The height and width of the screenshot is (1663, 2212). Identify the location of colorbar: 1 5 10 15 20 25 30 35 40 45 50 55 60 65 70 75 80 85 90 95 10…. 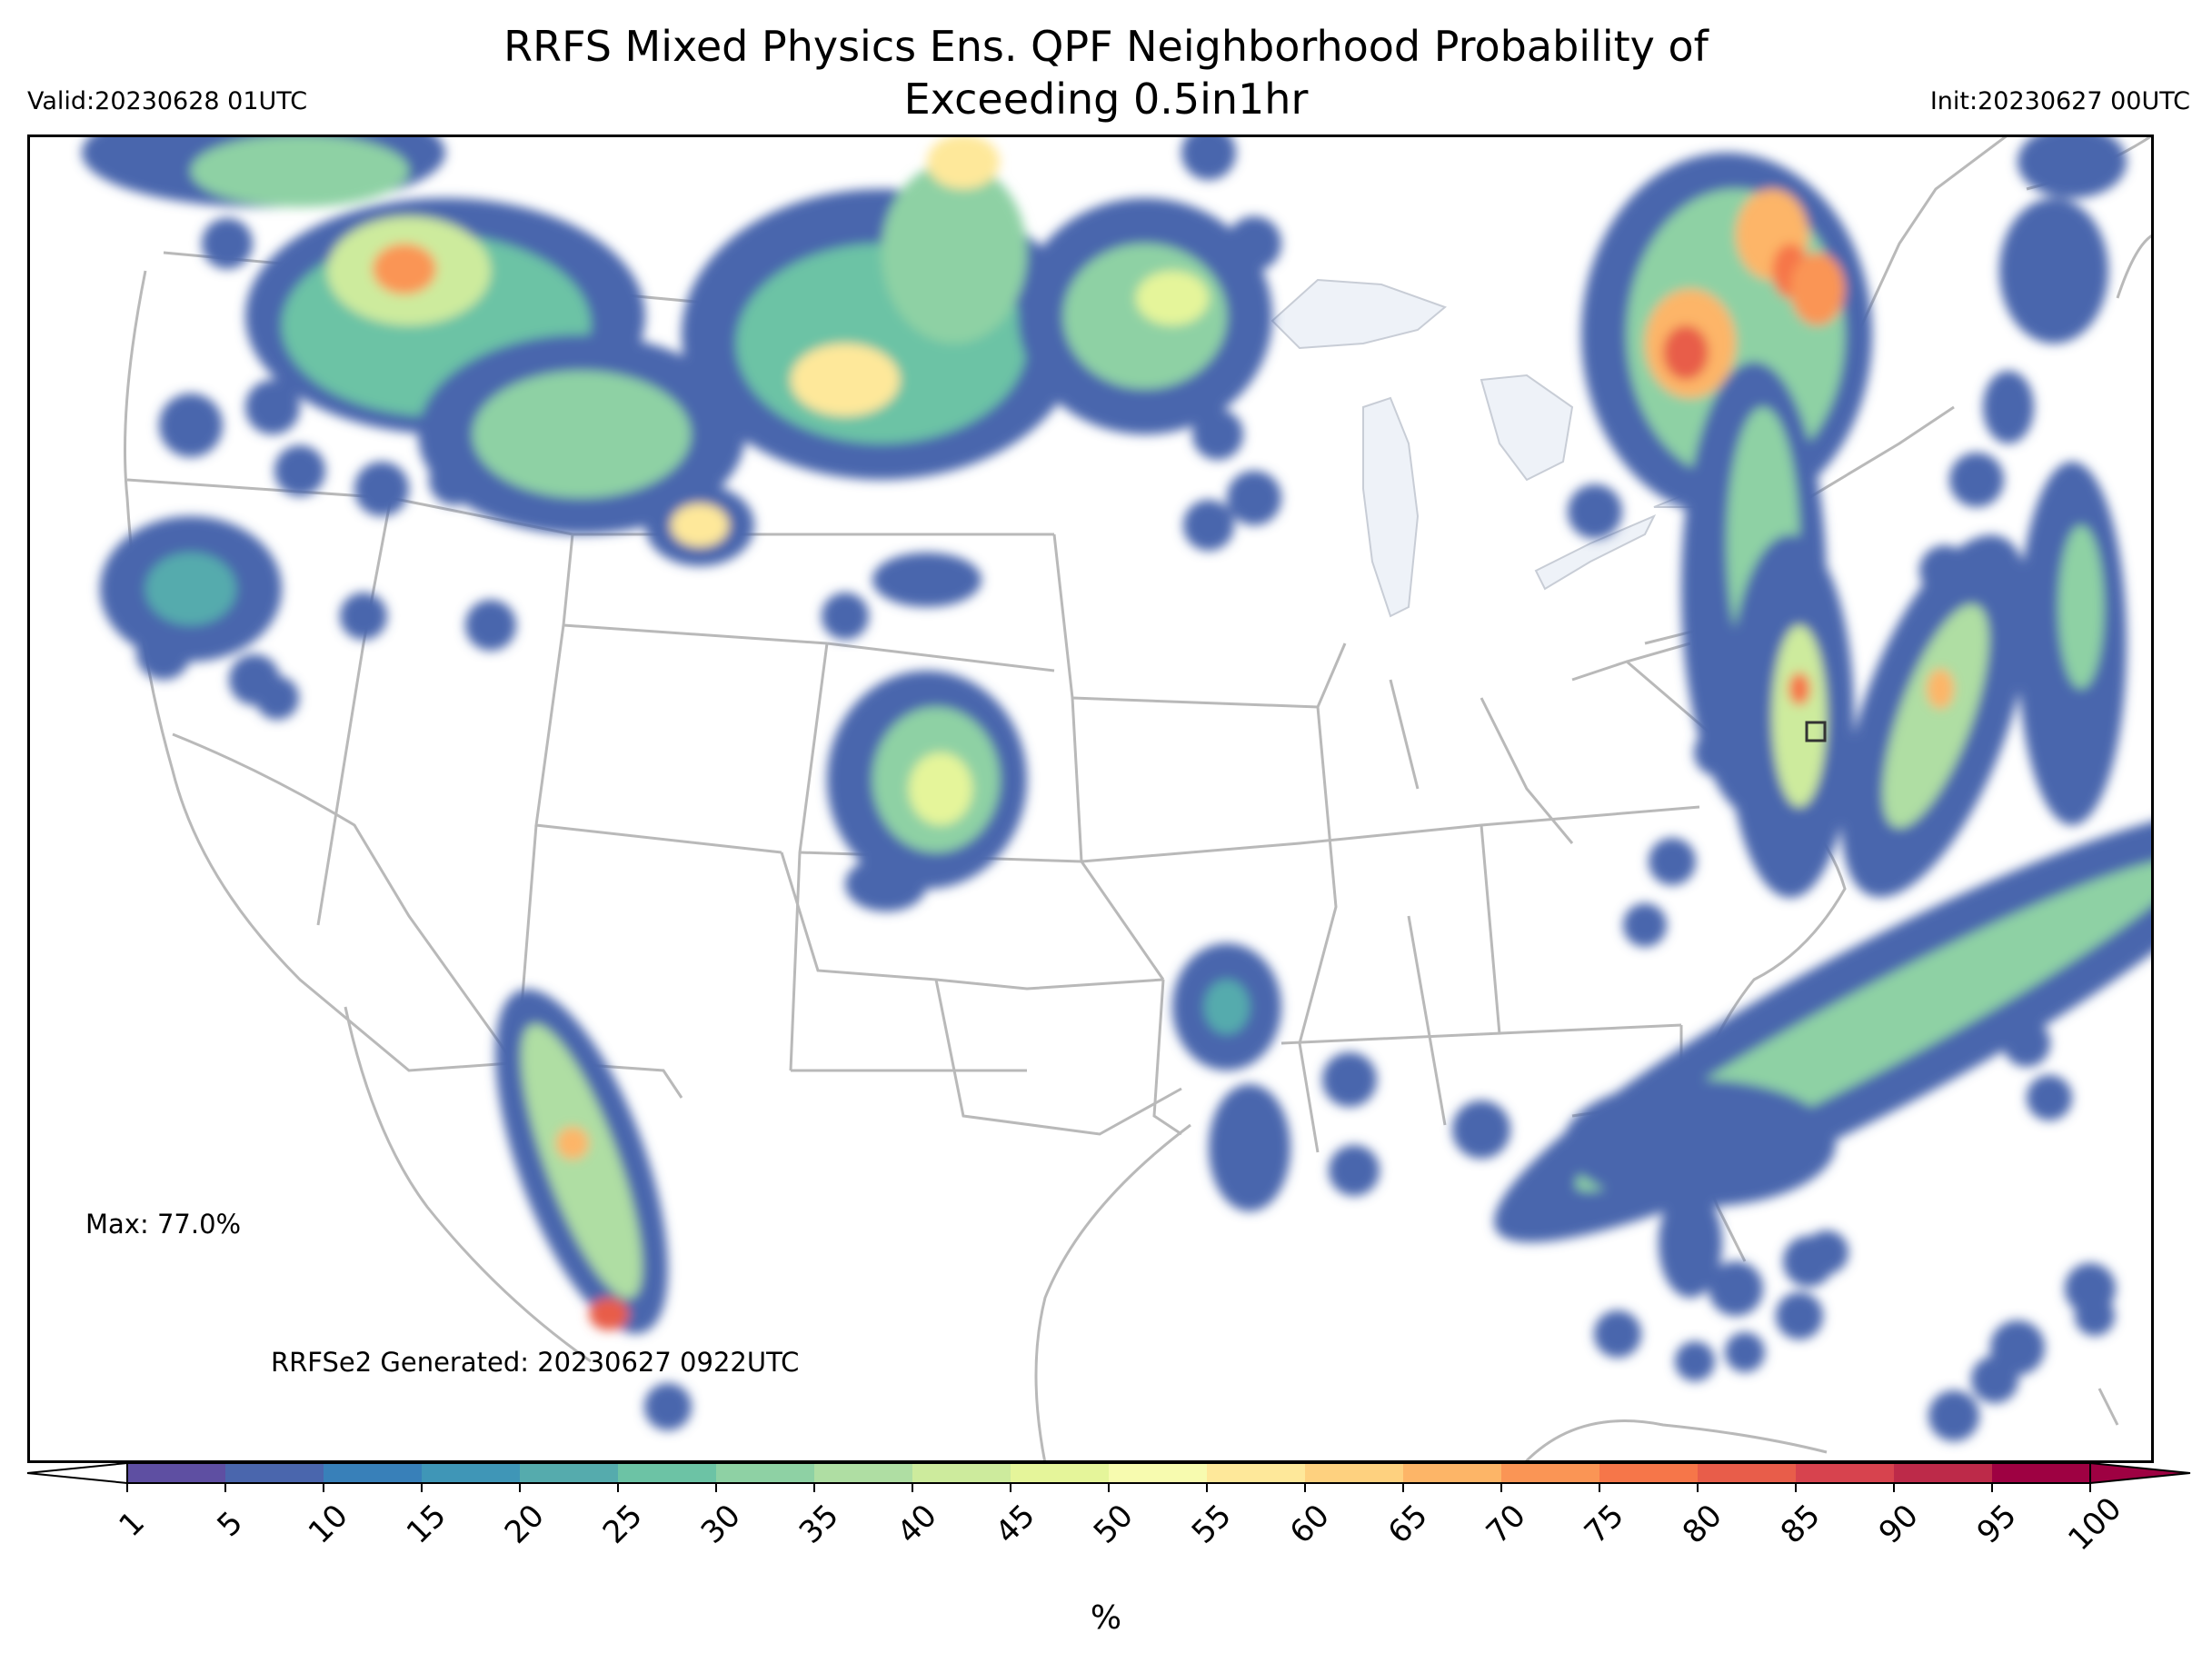
(1108, 1509).